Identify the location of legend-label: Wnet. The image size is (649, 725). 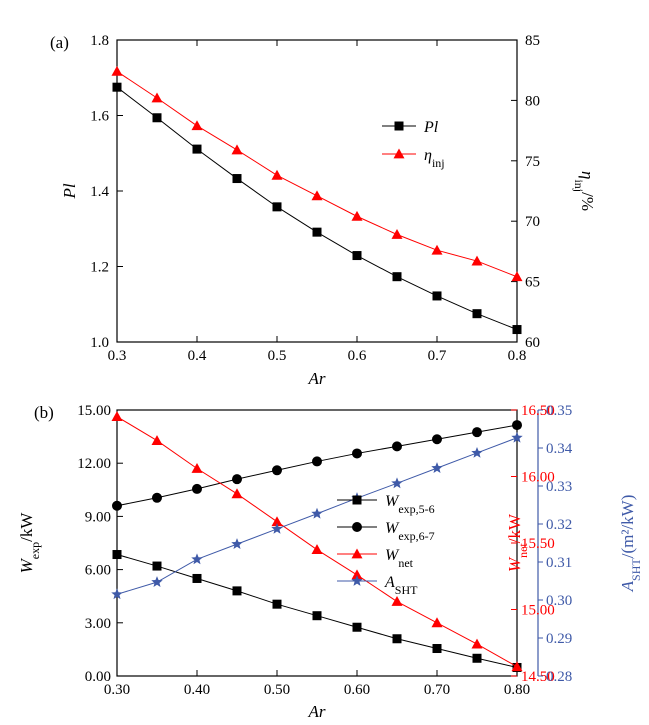
(399, 558).